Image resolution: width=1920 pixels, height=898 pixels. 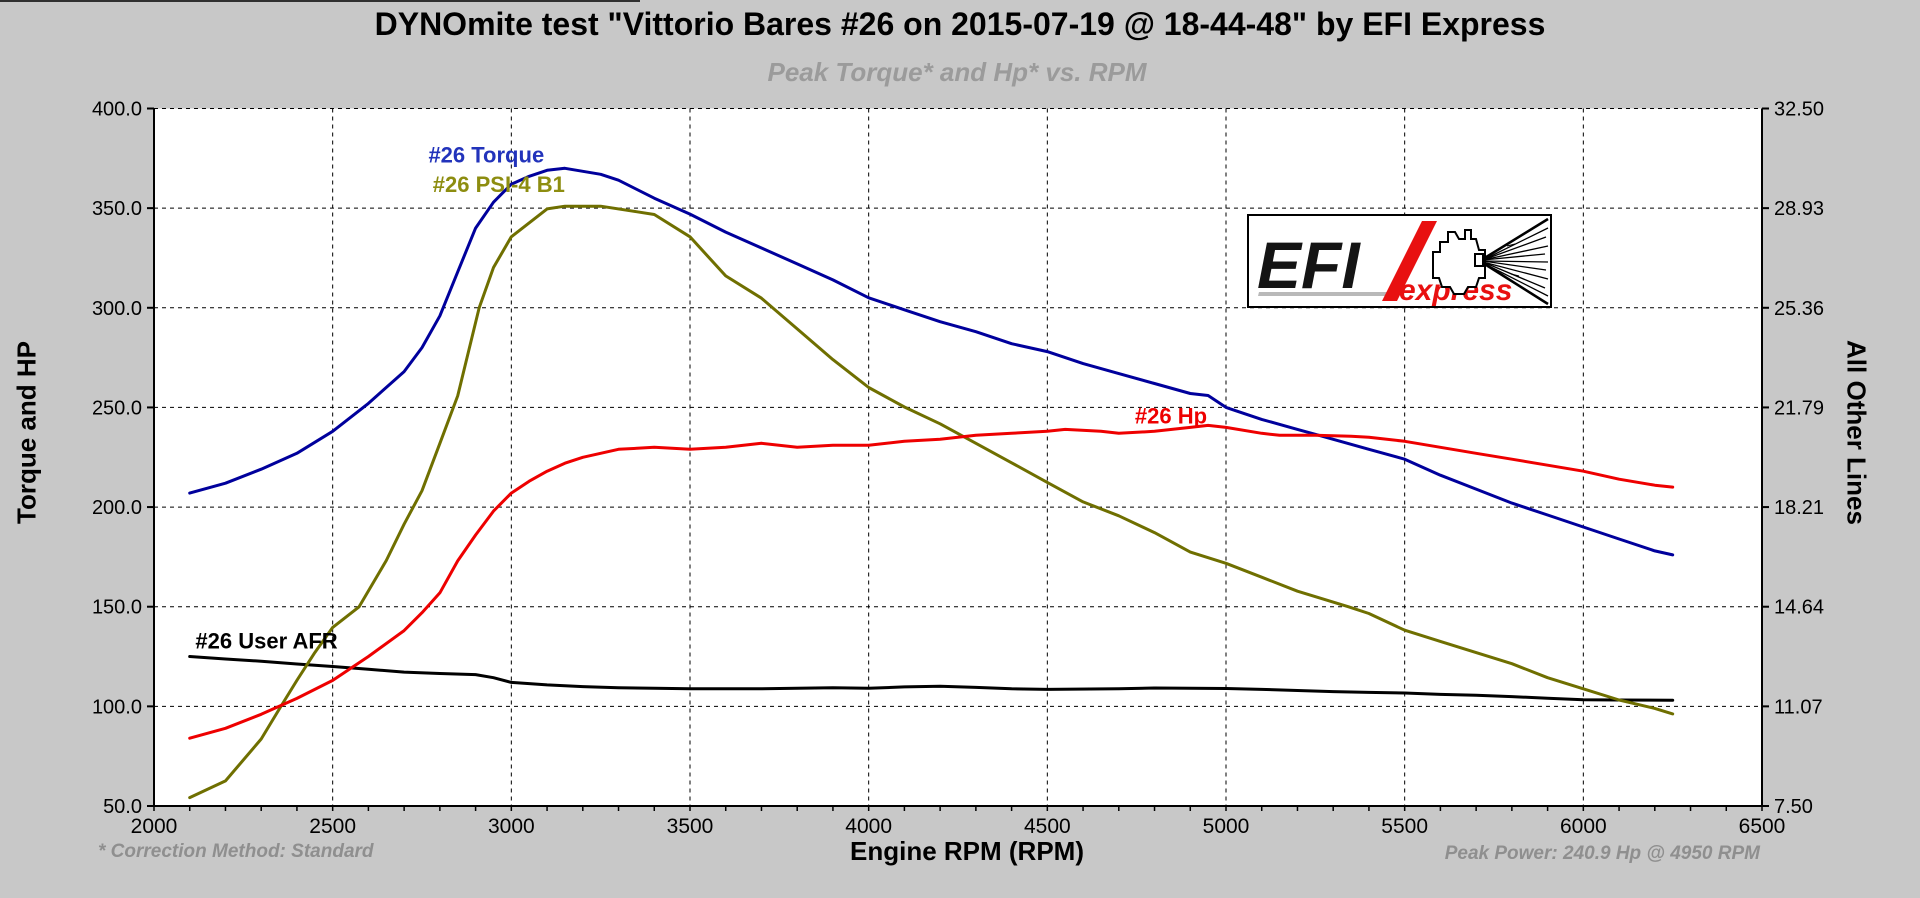 What do you see at coordinates (266, 641) in the screenshot?
I see `afr-series-label: #26 User AFR` at bounding box center [266, 641].